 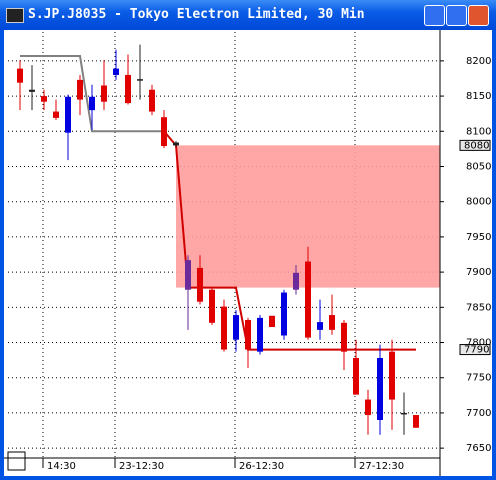 What do you see at coordinates (478, 343) in the screenshot?
I see `y-tick-label: 7800` at bounding box center [478, 343].